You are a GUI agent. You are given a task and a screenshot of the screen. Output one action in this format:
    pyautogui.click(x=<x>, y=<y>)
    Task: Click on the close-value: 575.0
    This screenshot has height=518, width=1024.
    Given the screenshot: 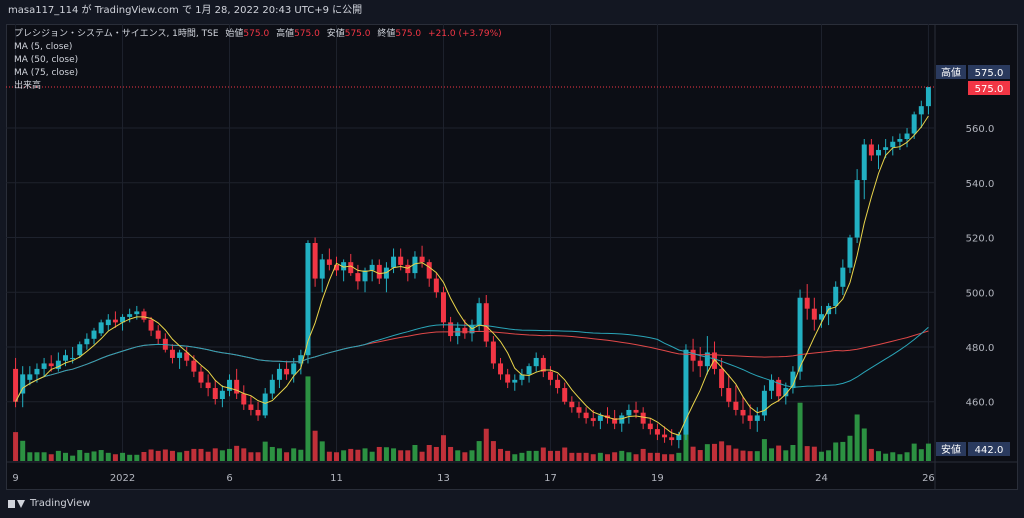 What is the action you would take?
    pyautogui.click(x=408, y=34)
    